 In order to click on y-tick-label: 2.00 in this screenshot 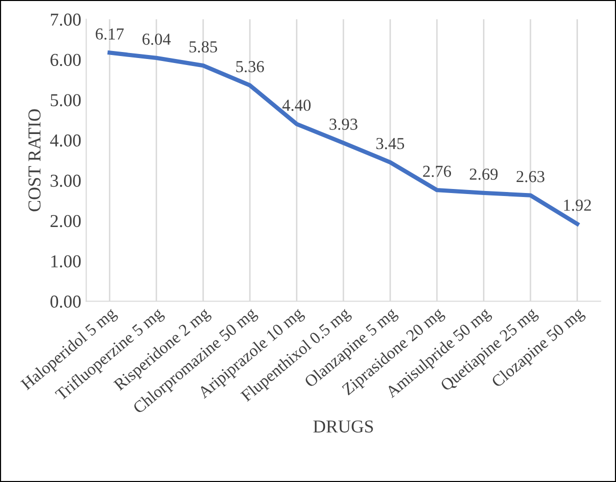, I will do `click(65, 221)`.